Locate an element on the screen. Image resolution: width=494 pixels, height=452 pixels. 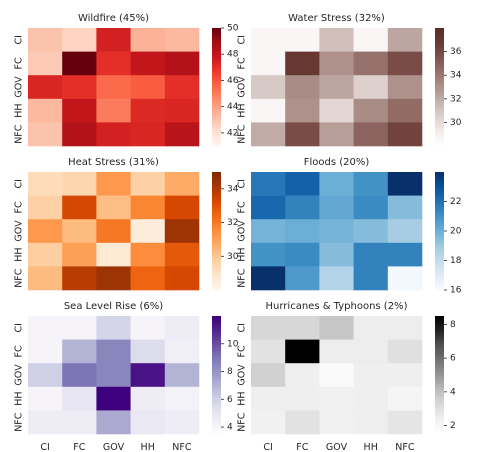
x-tick-label: CI is located at coordinates (44, 447).